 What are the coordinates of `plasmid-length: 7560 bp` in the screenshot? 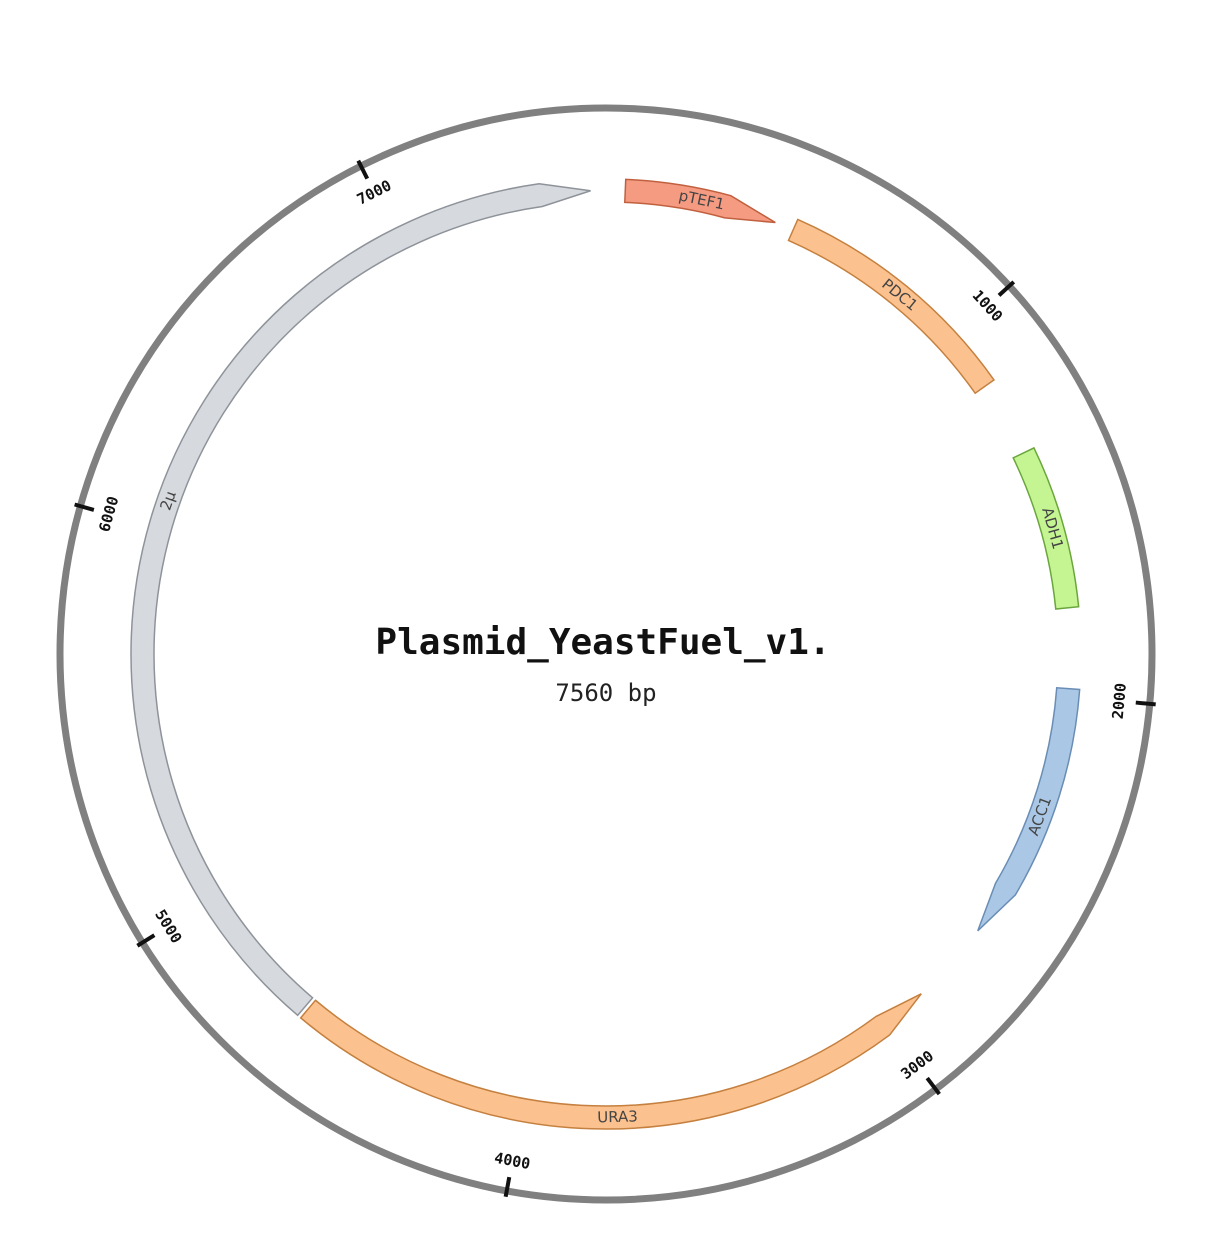 It's located at (605, 693).